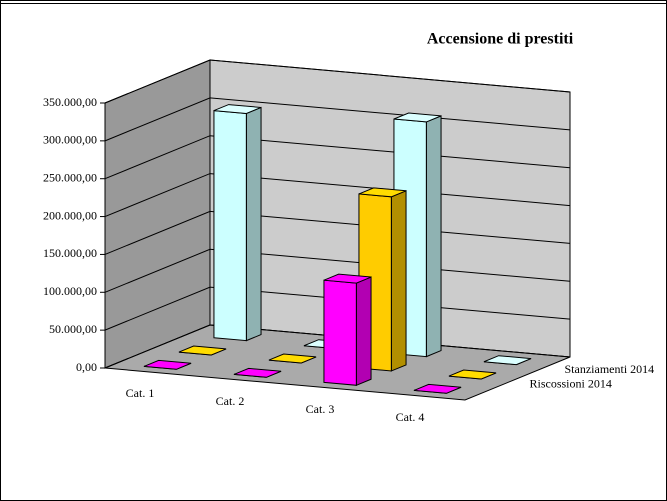  Describe the element at coordinates (70, 215) in the screenshot. I see `y-tick-label: 200.000,00` at that location.